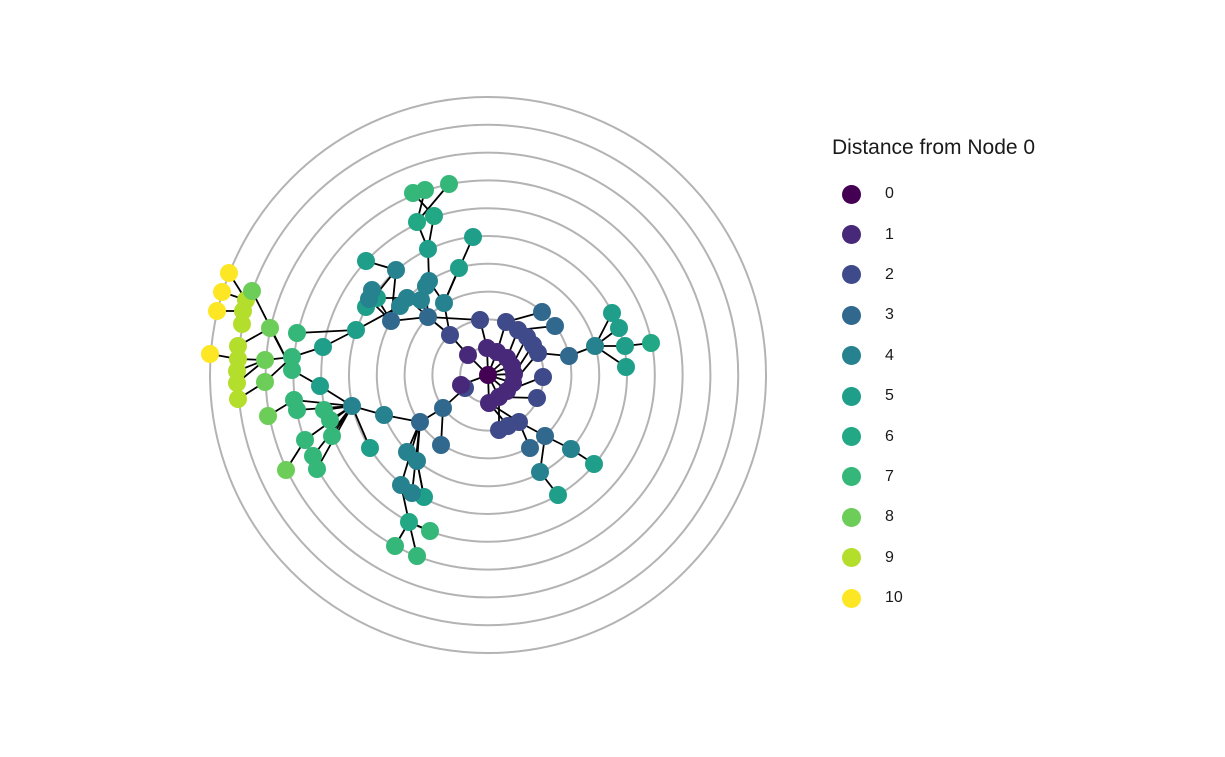 This screenshot has height=757, width=1225. What do you see at coordinates (934, 147) in the screenshot?
I see `legend-title: Distance from Node 0` at bounding box center [934, 147].